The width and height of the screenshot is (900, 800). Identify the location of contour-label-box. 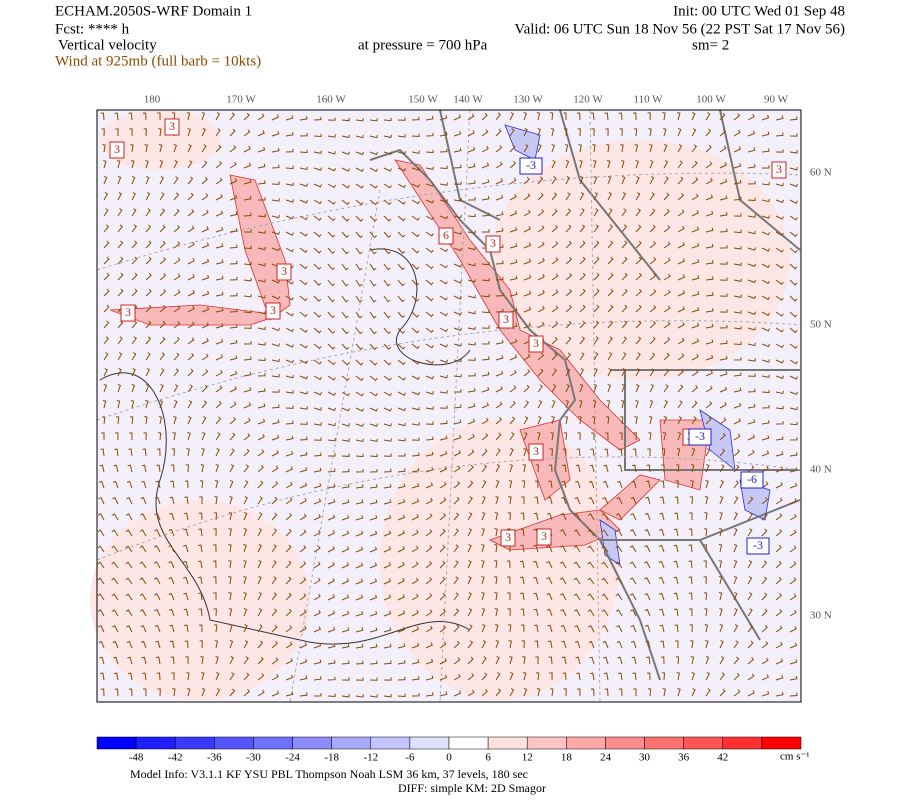
(779, 170).